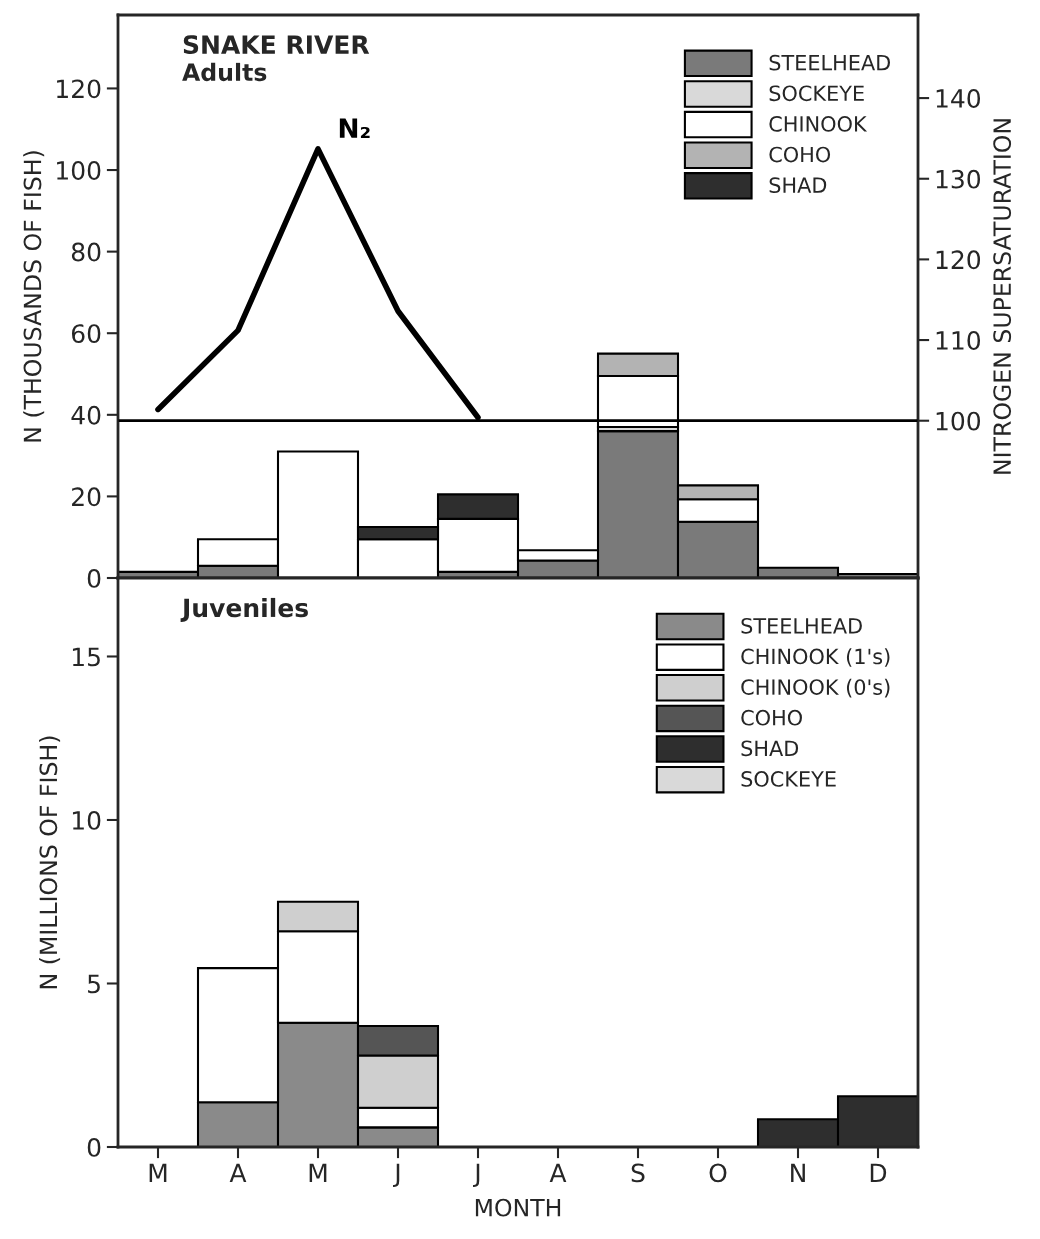 The image size is (1040, 1239). What do you see at coordinates (244, 609) in the screenshot?
I see `text: Juveniles` at bounding box center [244, 609].